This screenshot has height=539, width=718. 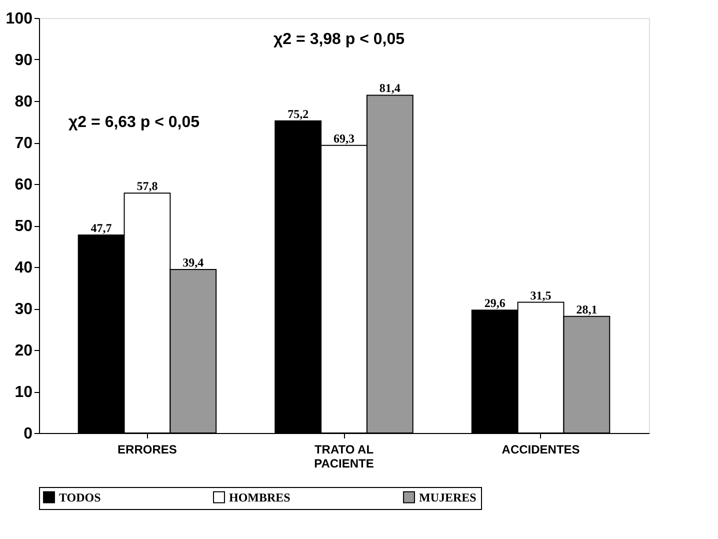 What do you see at coordinates (19, 19) in the screenshot?
I see `y-tick-label: 100` at bounding box center [19, 19].